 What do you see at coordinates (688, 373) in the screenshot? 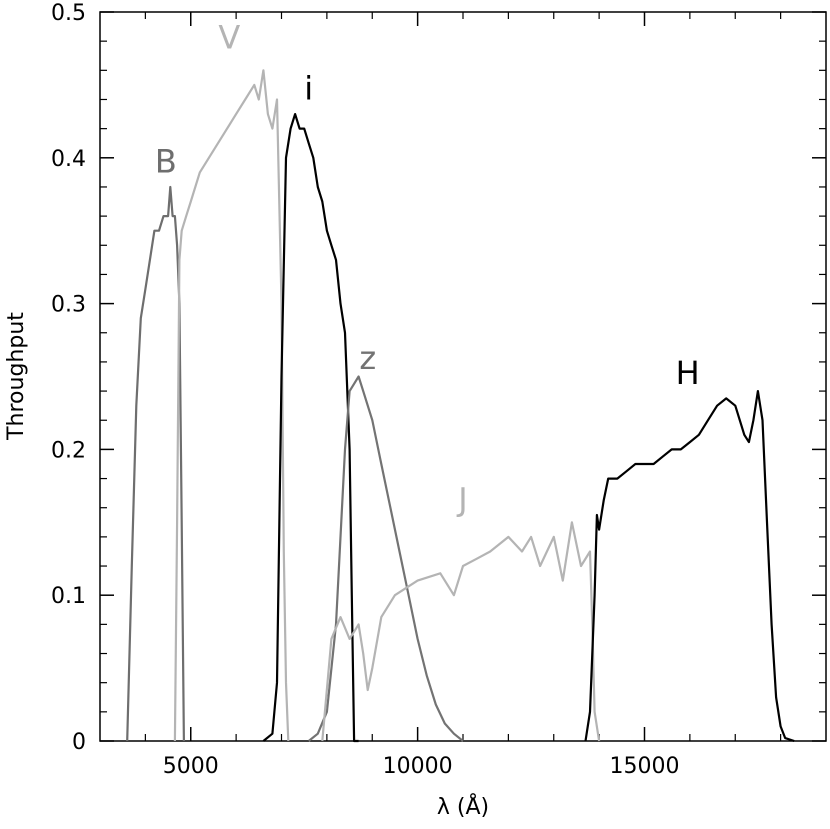
I see `series-label-H: H` at bounding box center [688, 373].